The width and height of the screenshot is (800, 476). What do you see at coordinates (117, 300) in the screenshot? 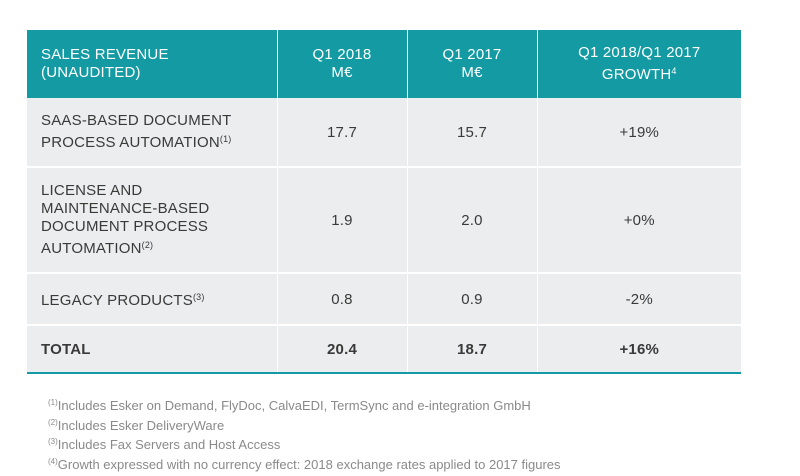
I see `row-label-text: LEGACY PRODUCTS` at bounding box center [117, 300].